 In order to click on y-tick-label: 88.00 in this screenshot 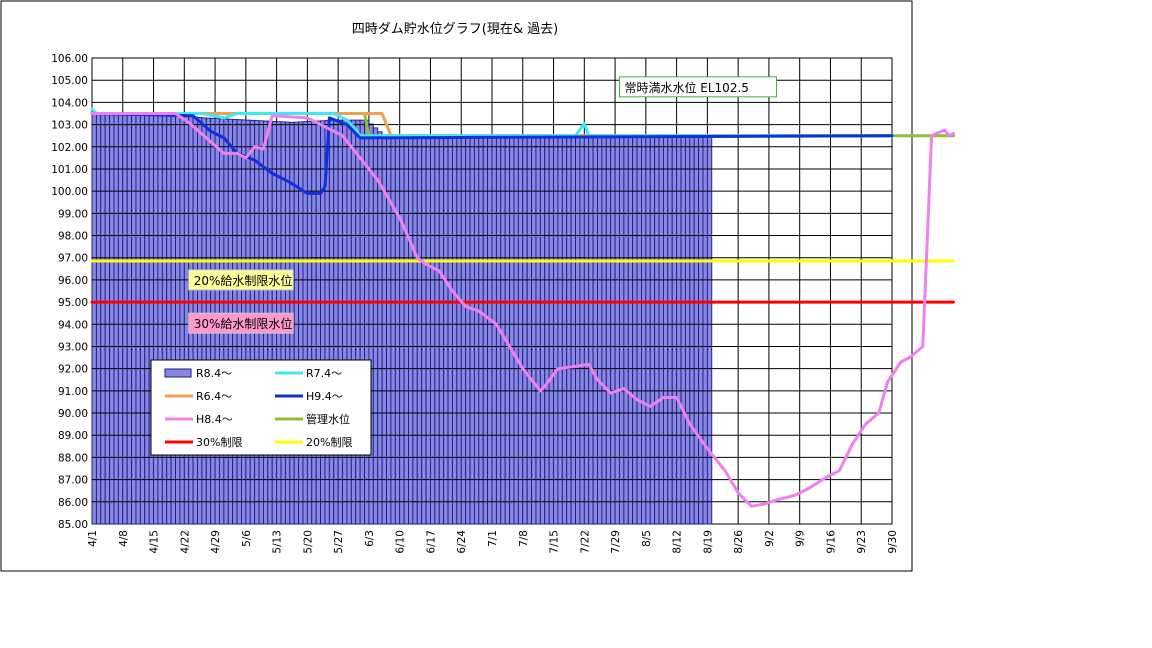, I will do `click(73, 458)`.